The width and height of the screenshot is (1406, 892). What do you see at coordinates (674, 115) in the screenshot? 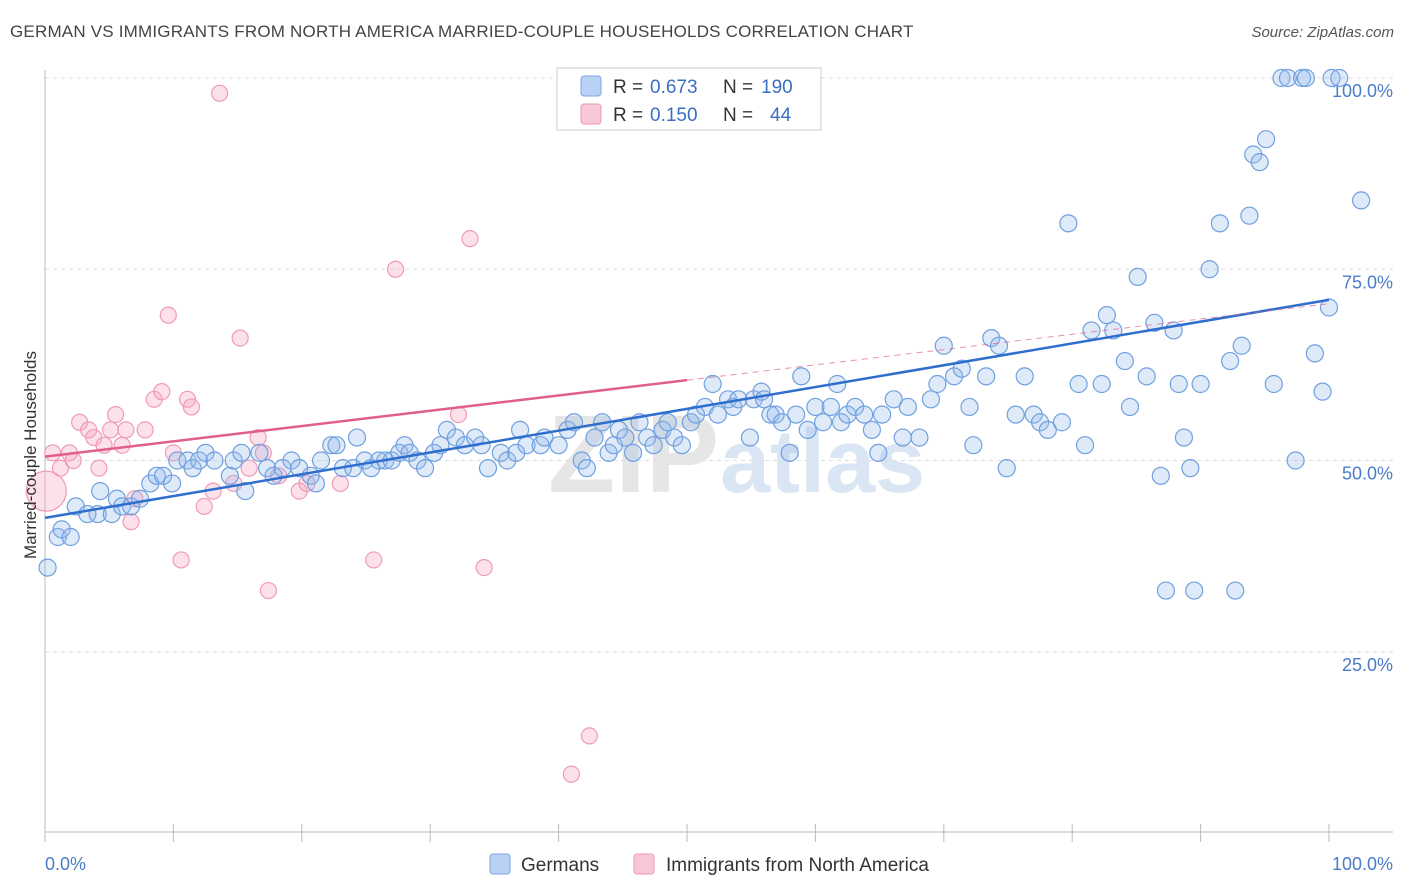
I see `legend-r-value-immigrants: 0.150` at bounding box center [674, 115].